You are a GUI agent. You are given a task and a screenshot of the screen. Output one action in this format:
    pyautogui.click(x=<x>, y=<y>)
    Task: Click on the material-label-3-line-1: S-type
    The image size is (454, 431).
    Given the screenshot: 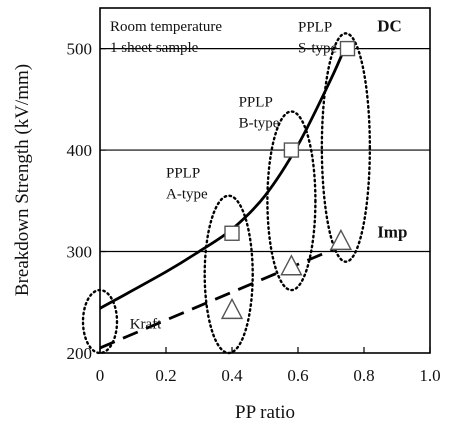 What is the action you would take?
    pyautogui.click(x=318, y=48)
    